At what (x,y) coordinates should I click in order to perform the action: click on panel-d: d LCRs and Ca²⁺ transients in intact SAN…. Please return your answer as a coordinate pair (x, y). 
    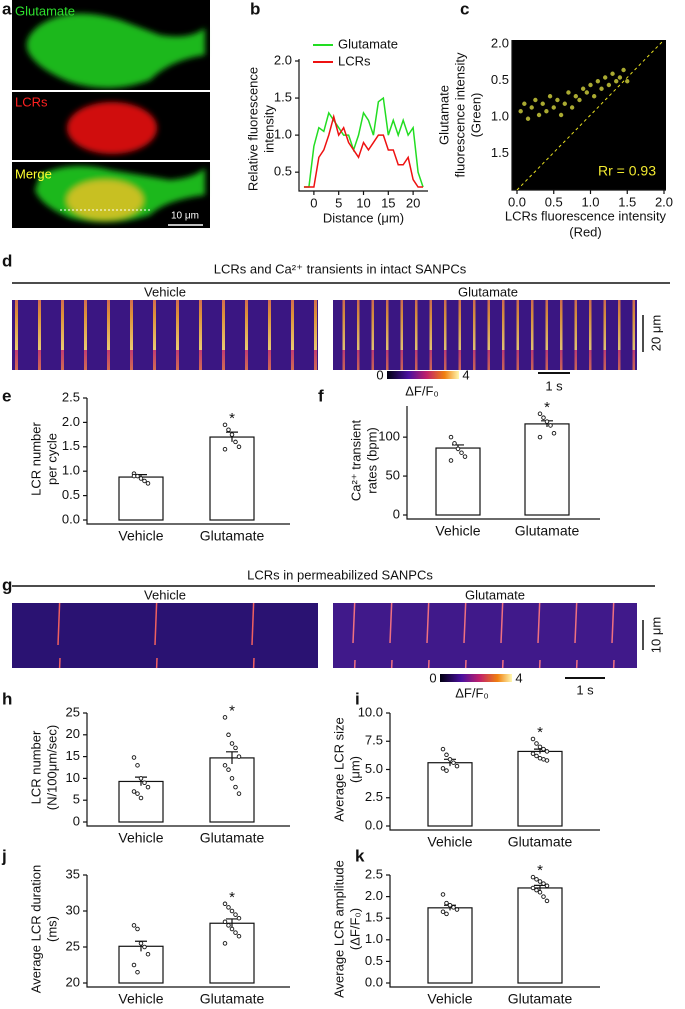
    Looking at the image, I should click on (336, 324).